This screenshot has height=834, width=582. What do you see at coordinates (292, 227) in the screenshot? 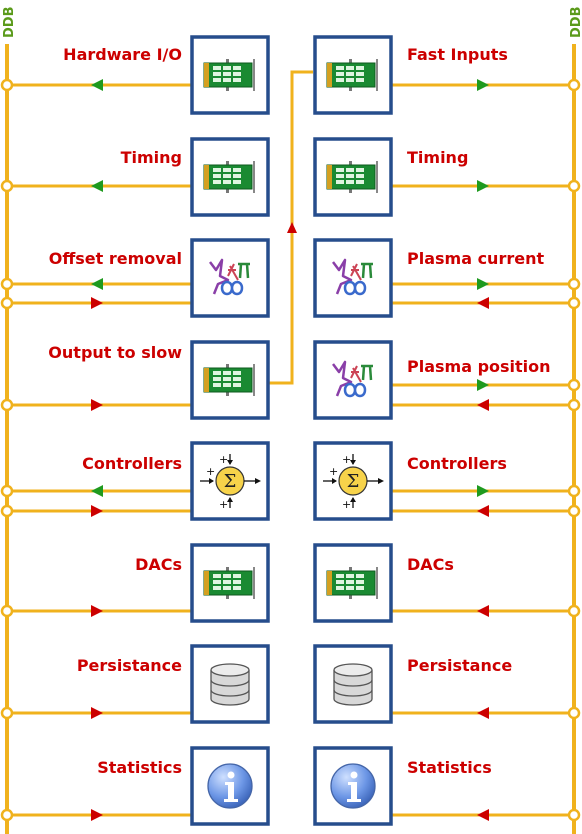
I see `slow-to-fast-arrow` at bounding box center [292, 227].